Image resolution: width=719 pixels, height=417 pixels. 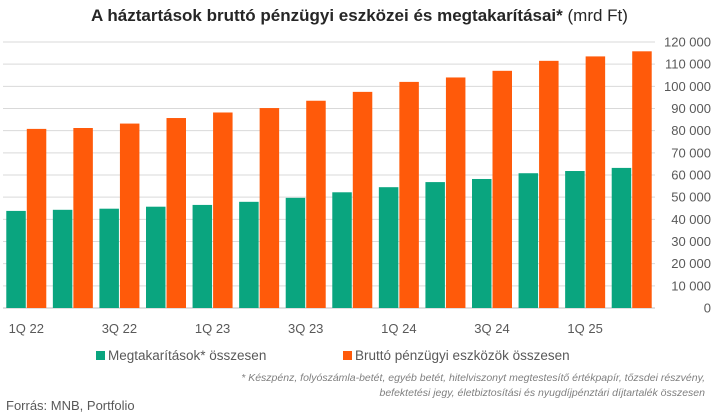 What do you see at coordinates (691, 175) in the screenshot?
I see `y-tick-label: 60 000` at bounding box center [691, 175].